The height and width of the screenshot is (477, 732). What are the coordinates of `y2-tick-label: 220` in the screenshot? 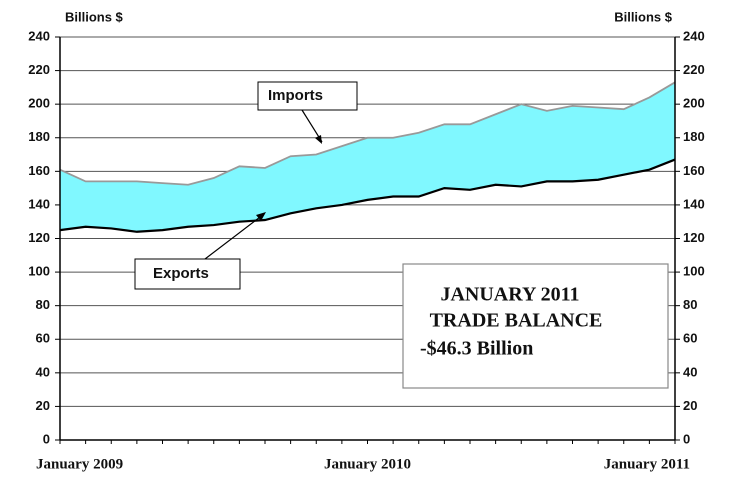 It's located at (694, 69).